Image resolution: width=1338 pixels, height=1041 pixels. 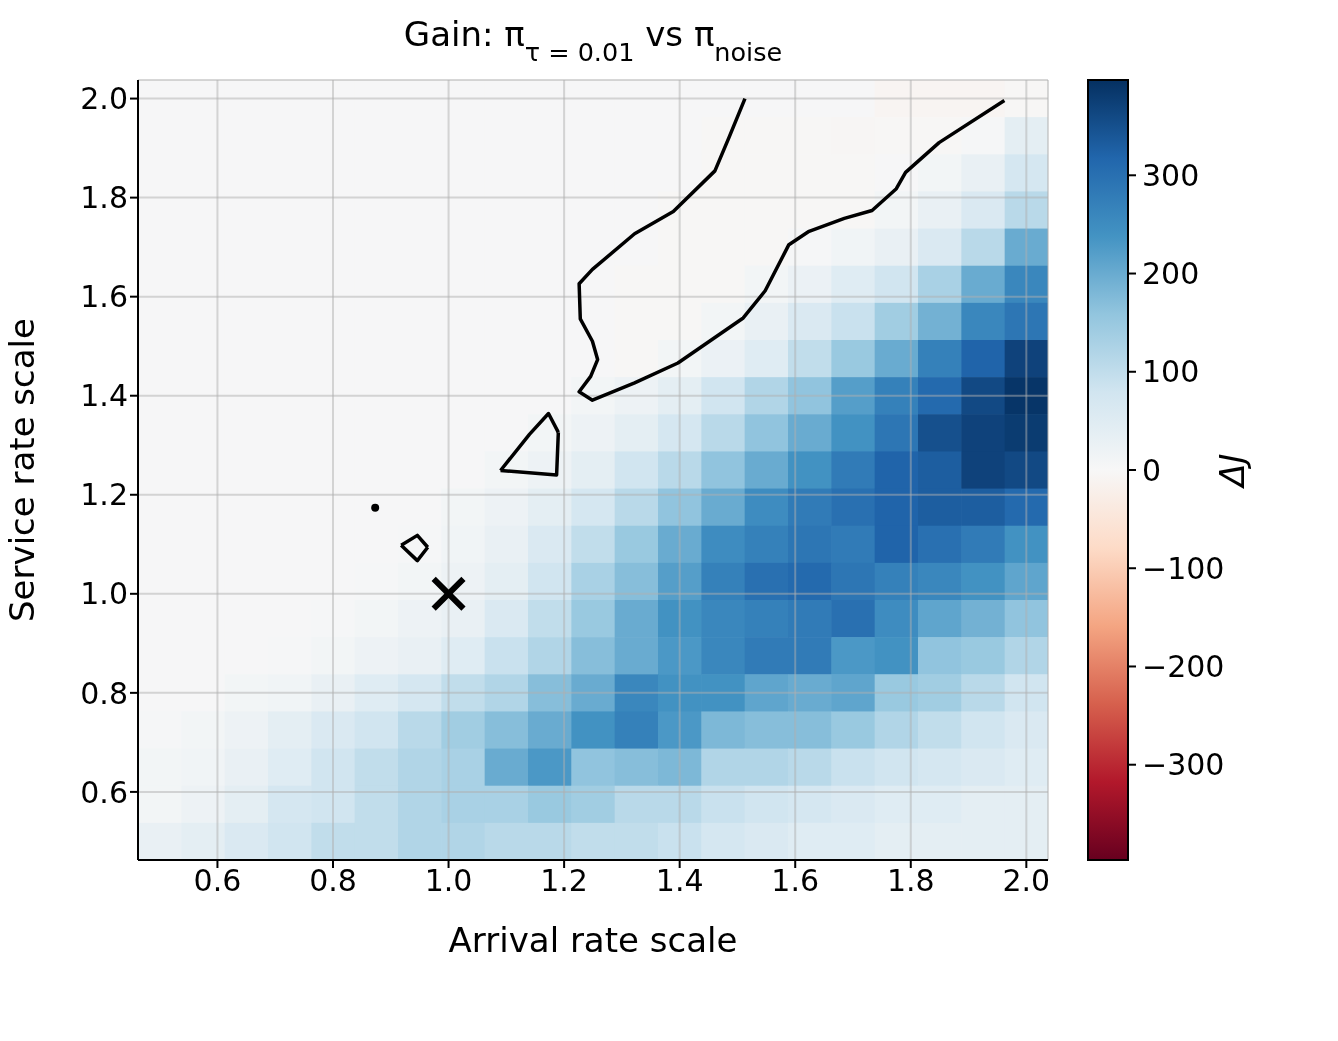 I want to click on x-tick-label: 1.4, so click(x=679, y=881).